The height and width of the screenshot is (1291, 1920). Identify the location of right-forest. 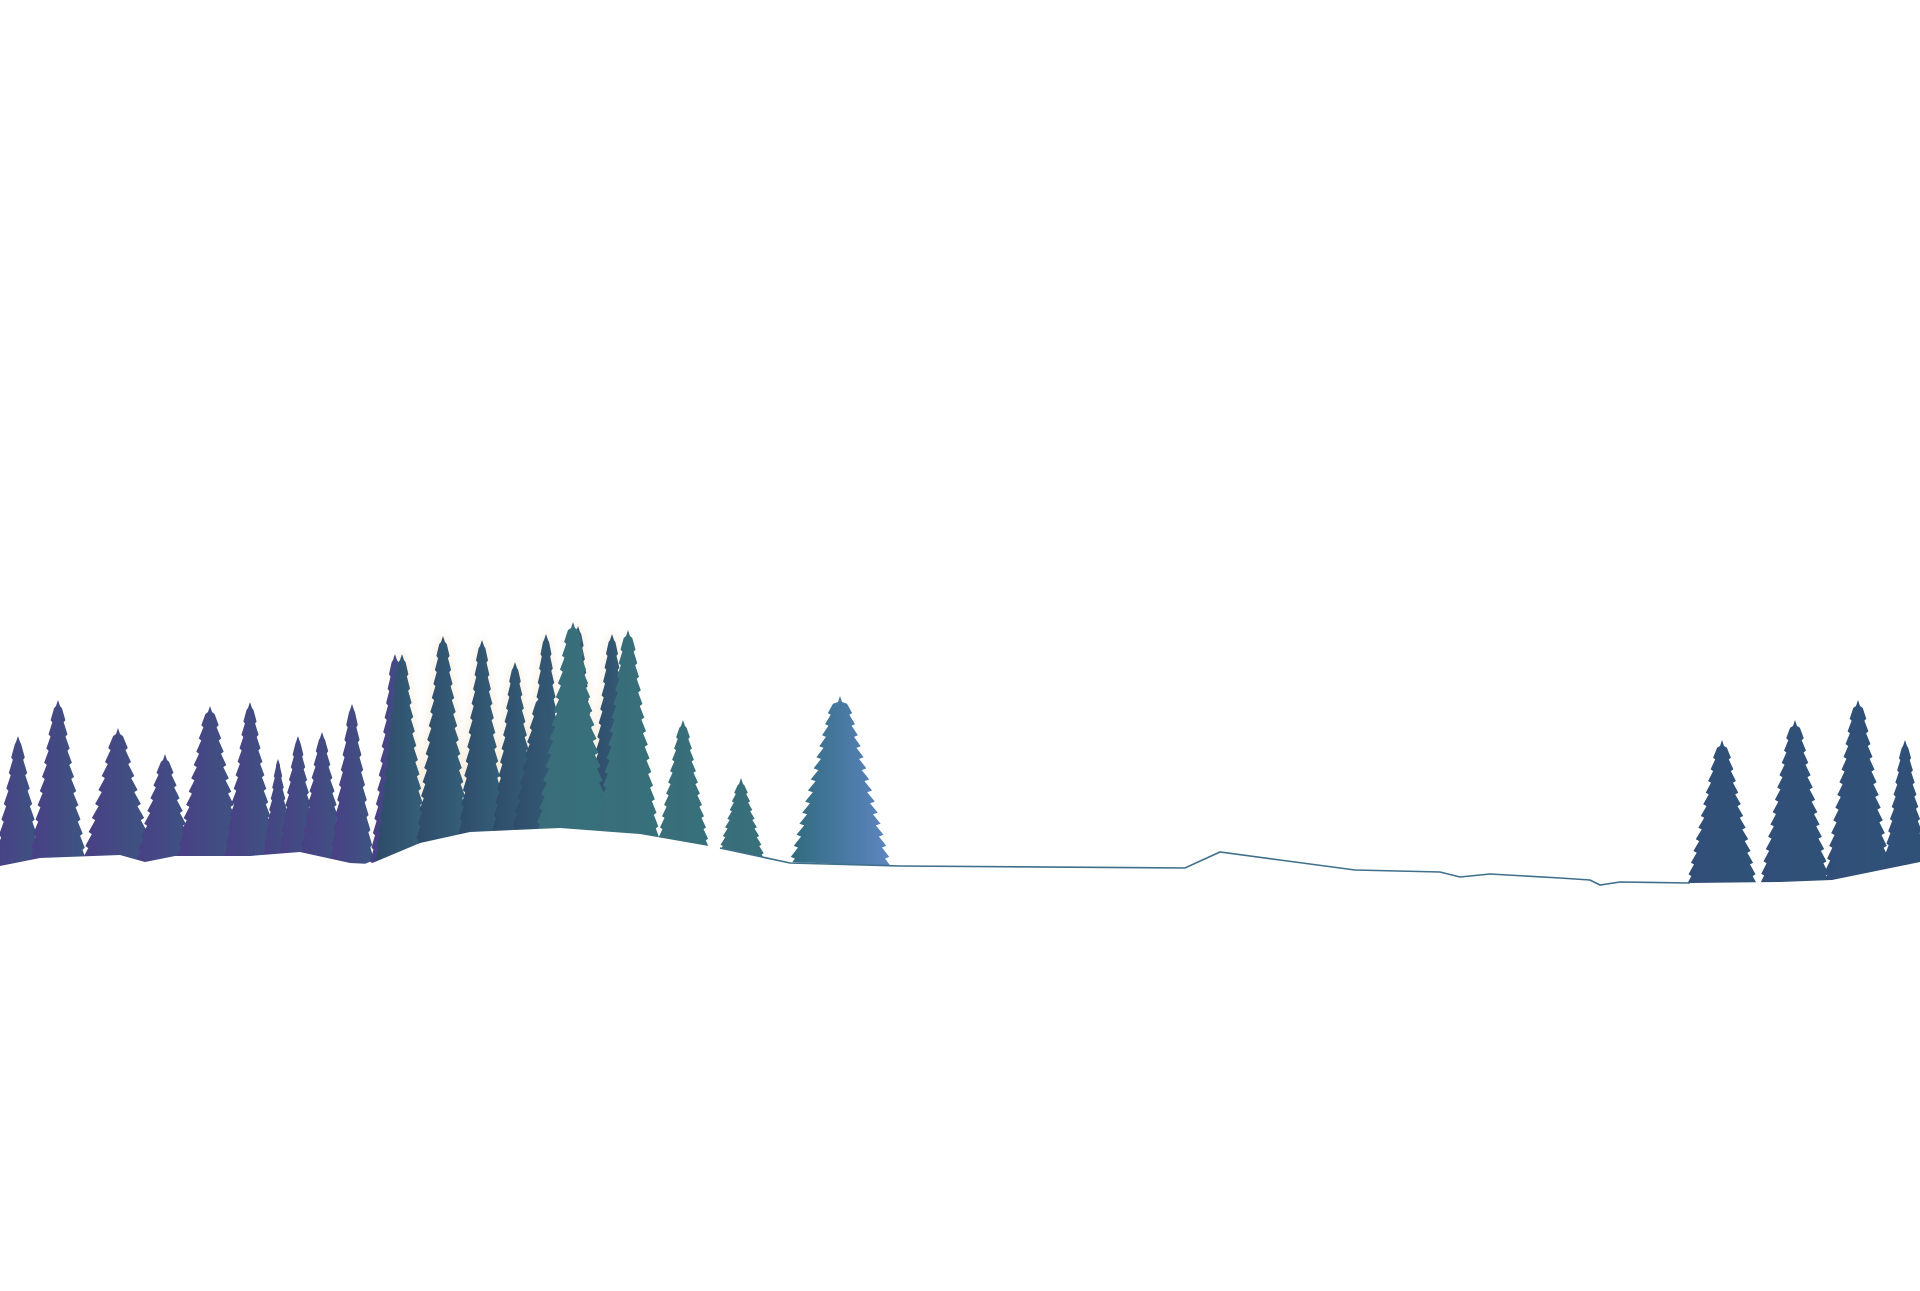
(1803, 797).